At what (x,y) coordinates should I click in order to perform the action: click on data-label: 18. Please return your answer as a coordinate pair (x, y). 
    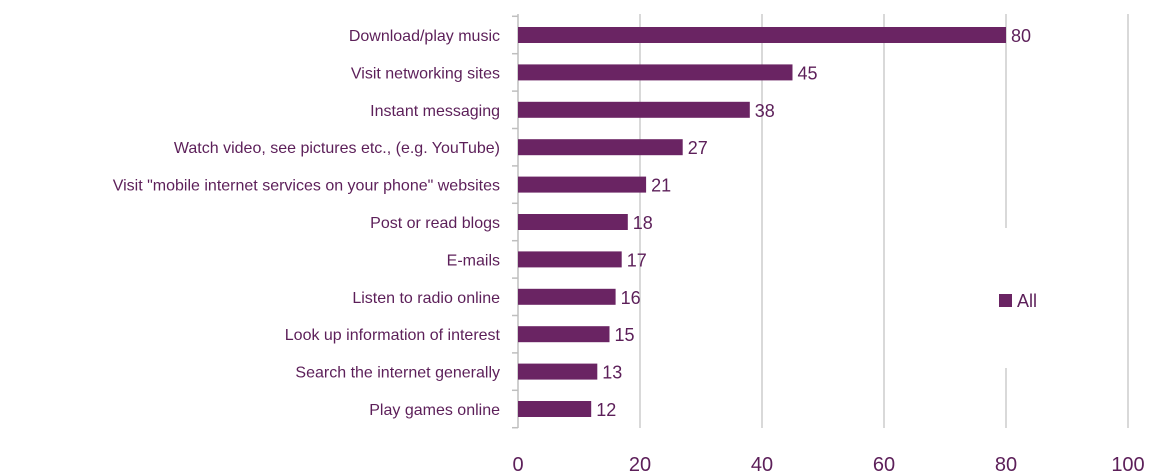
    Looking at the image, I should click on (643, 223).